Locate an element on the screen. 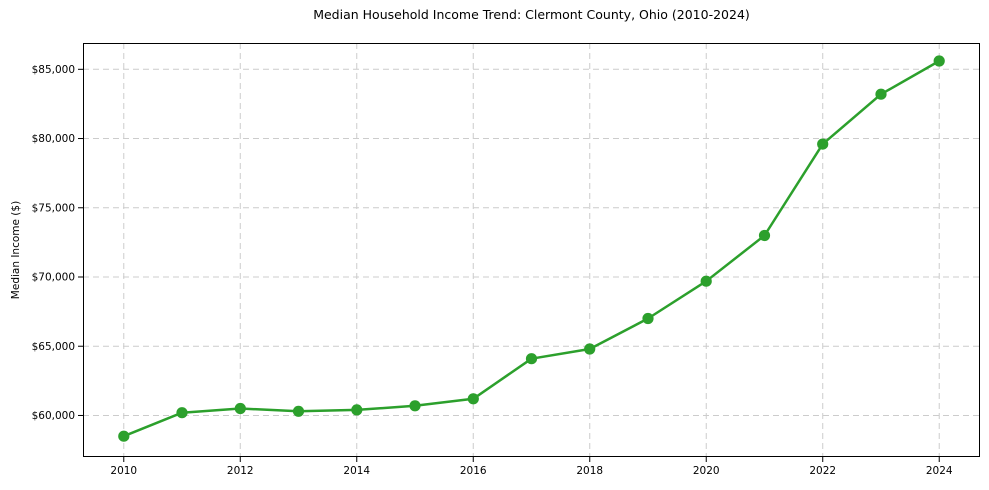 The height and width of the screenshot is (490, 989). data-point-2017 is located at coordinates (531, 359).